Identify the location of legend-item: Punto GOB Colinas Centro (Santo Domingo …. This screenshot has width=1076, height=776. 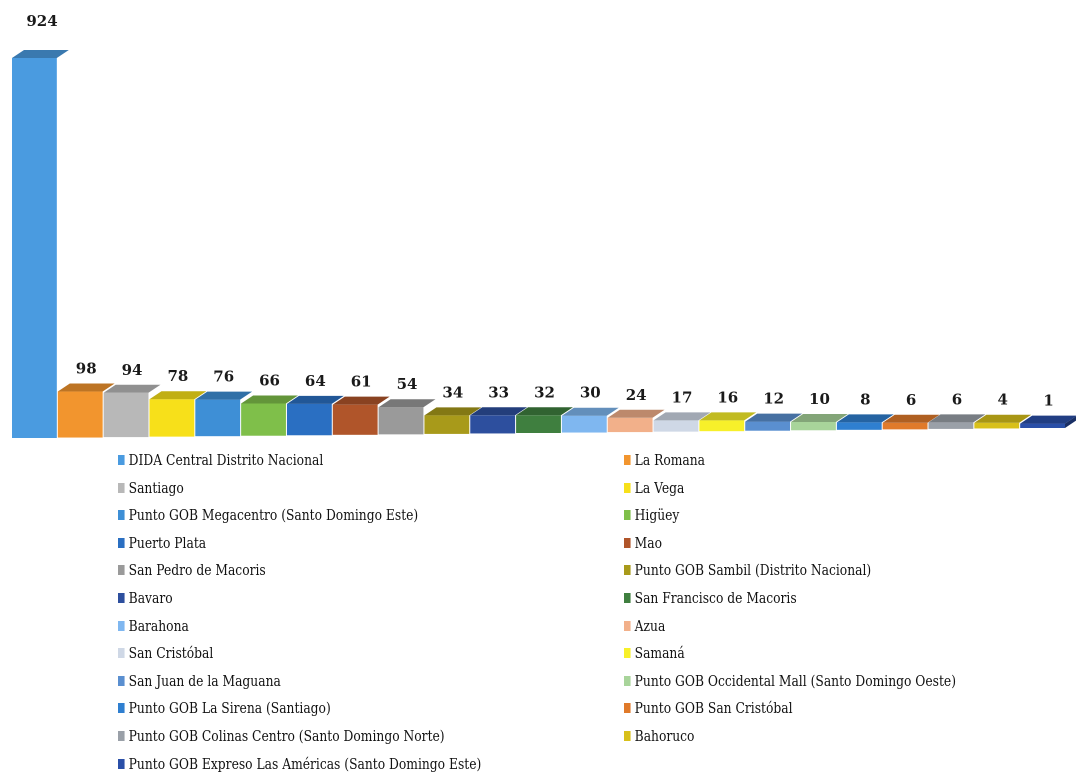
(281, 736).